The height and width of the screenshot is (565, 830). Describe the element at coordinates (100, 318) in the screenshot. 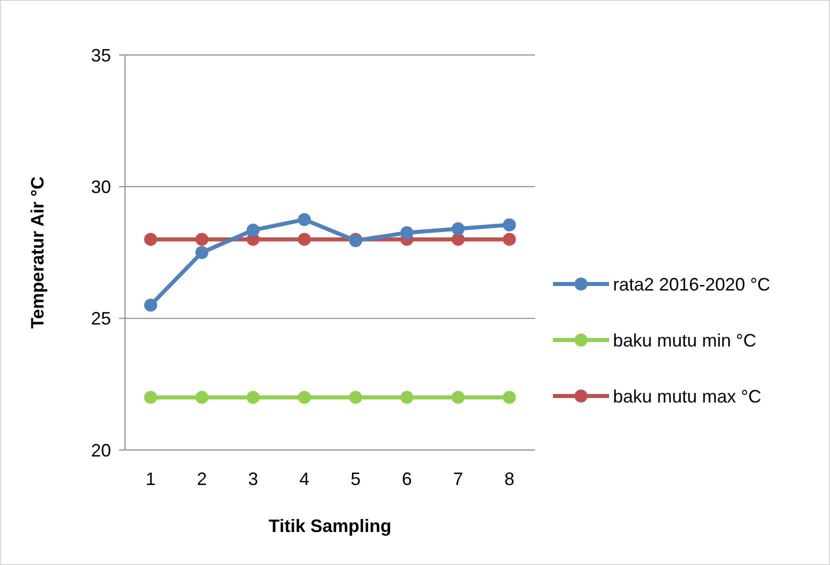

I see `y-tick-label: 25` at that location.